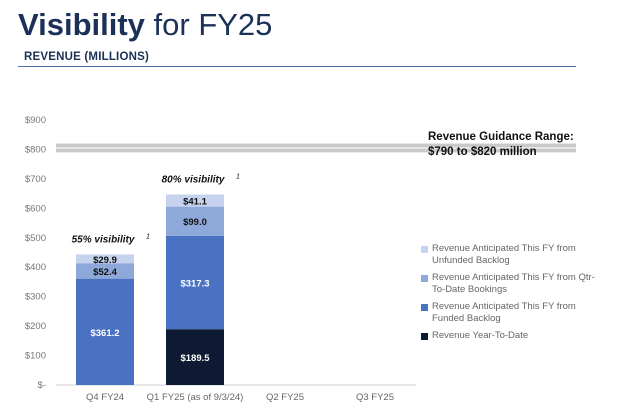  Describe the element at coordinates (195, 397) in the screenshot. I see `x-tick-label: Q1 FY25 (as of 9/3/24)` at that location.